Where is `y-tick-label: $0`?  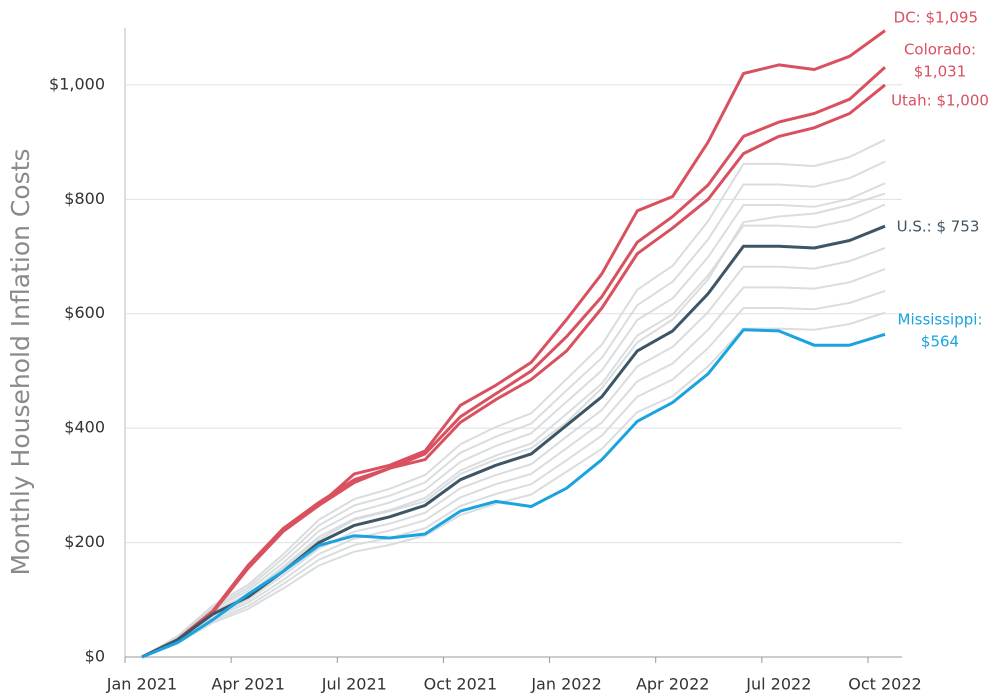
y-tick-label: $0 is located at coordinates (95, 656).